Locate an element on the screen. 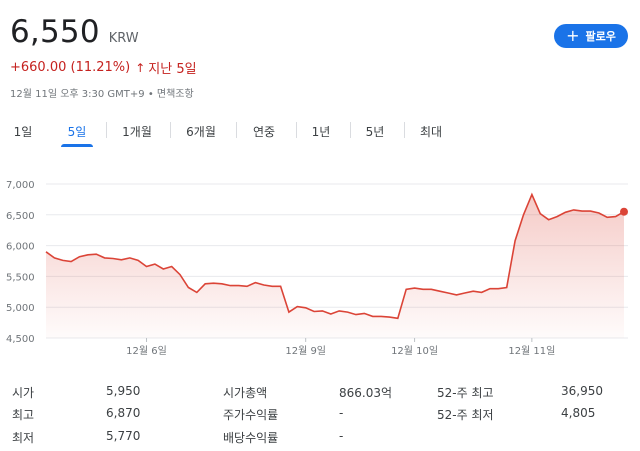 The width and height of the screenshot is (640, 451). tab-1d: 1일 is located at coordinates (23, 131).